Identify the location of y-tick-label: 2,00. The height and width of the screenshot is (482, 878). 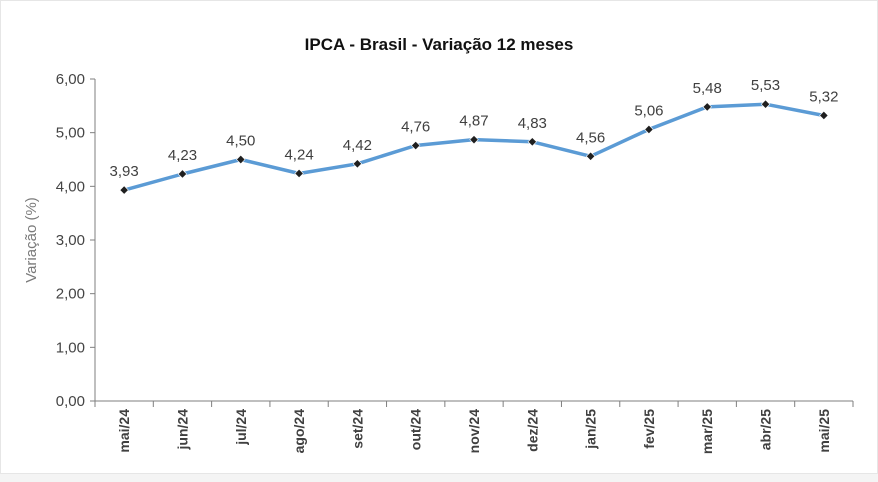
(70, 294).